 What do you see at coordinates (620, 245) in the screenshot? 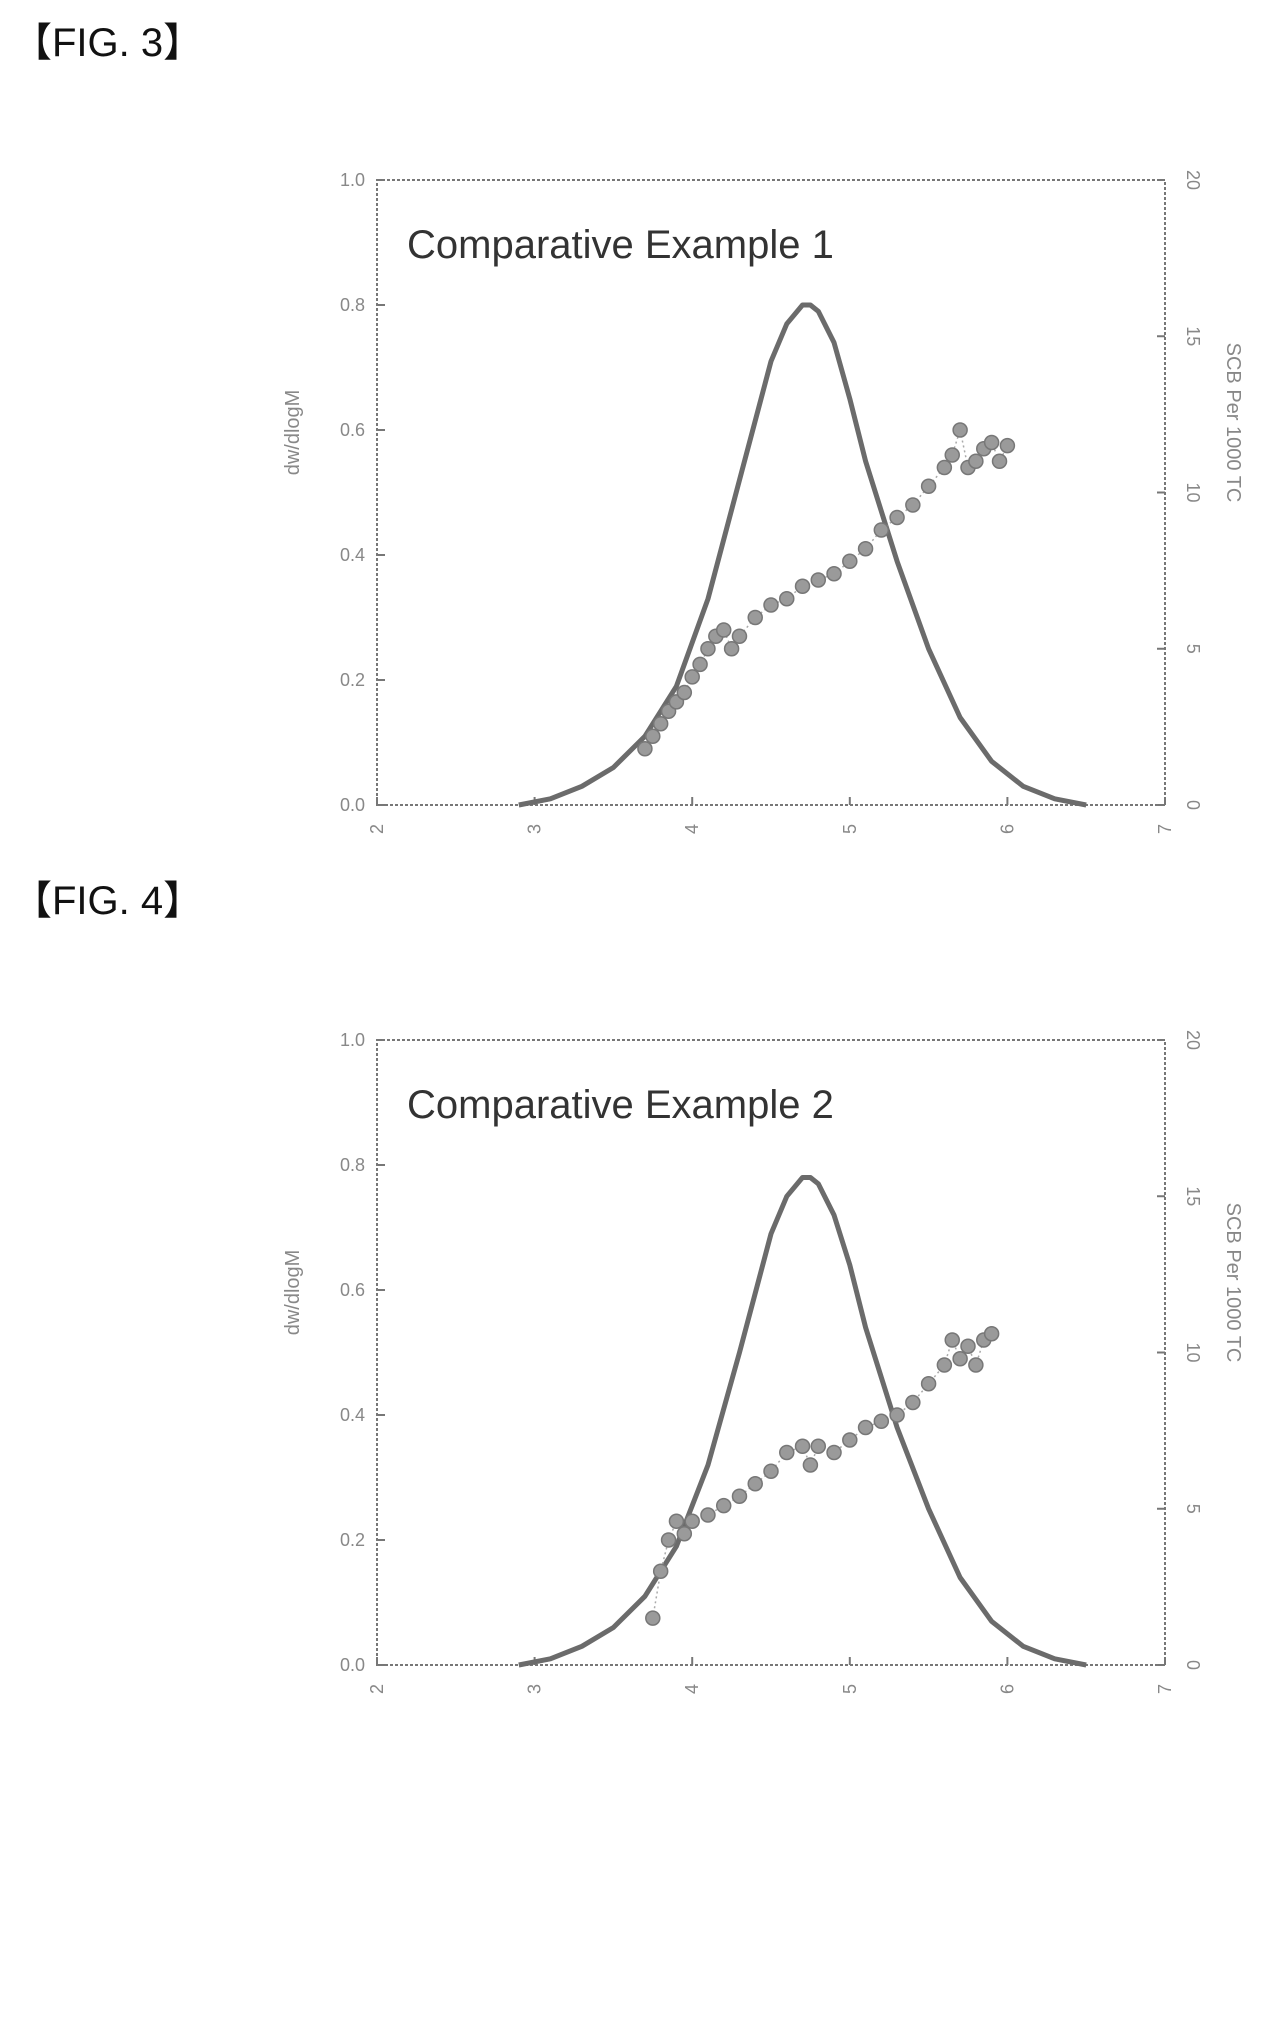
I see `chart-annotation: Comparative Example 1` at bounding box center [620, 245].